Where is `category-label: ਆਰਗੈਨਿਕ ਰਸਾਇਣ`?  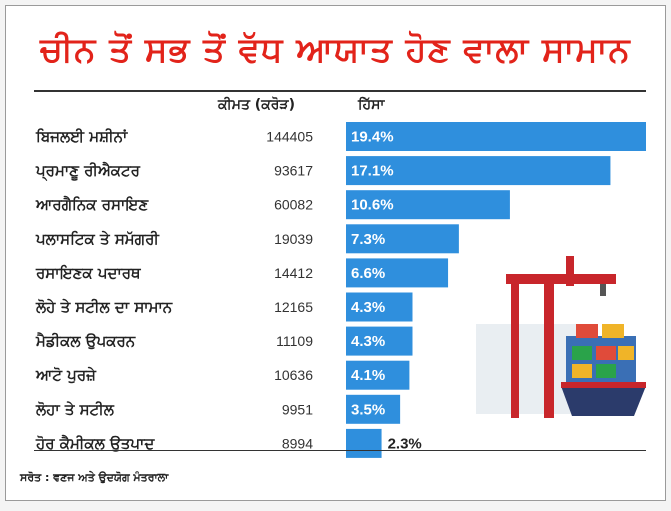
category-label: ਆਰਗੈਨਿਕ ਰਸਾਇਣ is located at coordinates (92, 205).